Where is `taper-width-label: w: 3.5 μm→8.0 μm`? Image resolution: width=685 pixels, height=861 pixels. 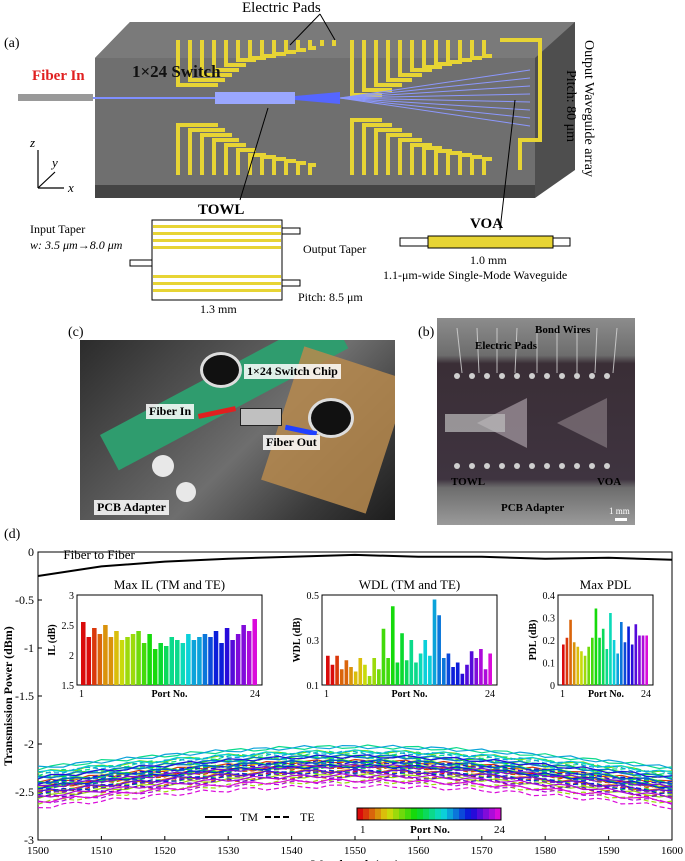
taper-width-label: w: 3.5 μm→8.0 μm is located at coordinates (76, 245).